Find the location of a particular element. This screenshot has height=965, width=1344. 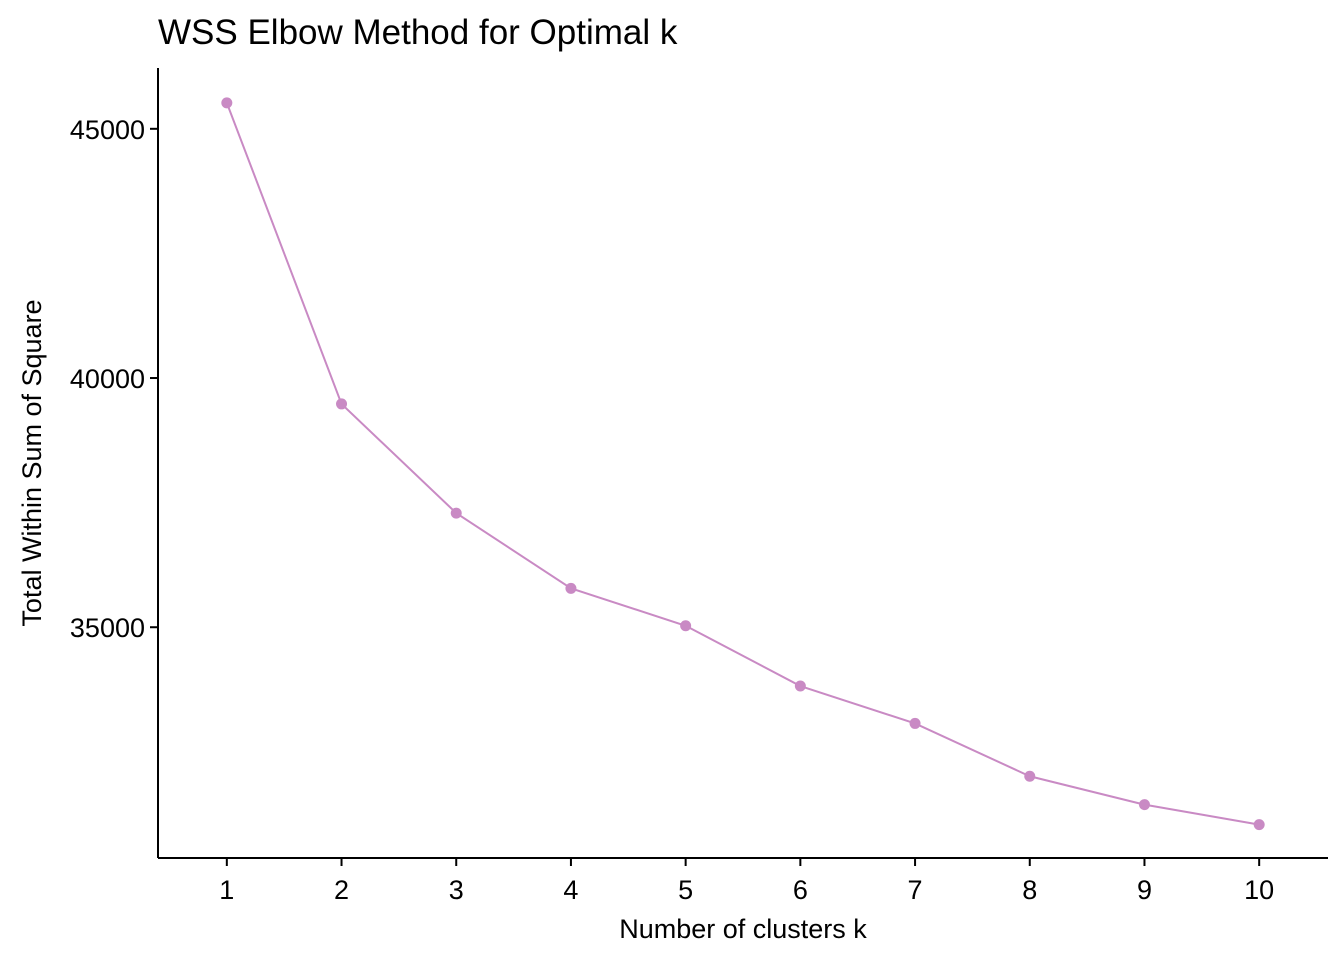

y-tick-label: 45000 is located at coordinates (107, 130).